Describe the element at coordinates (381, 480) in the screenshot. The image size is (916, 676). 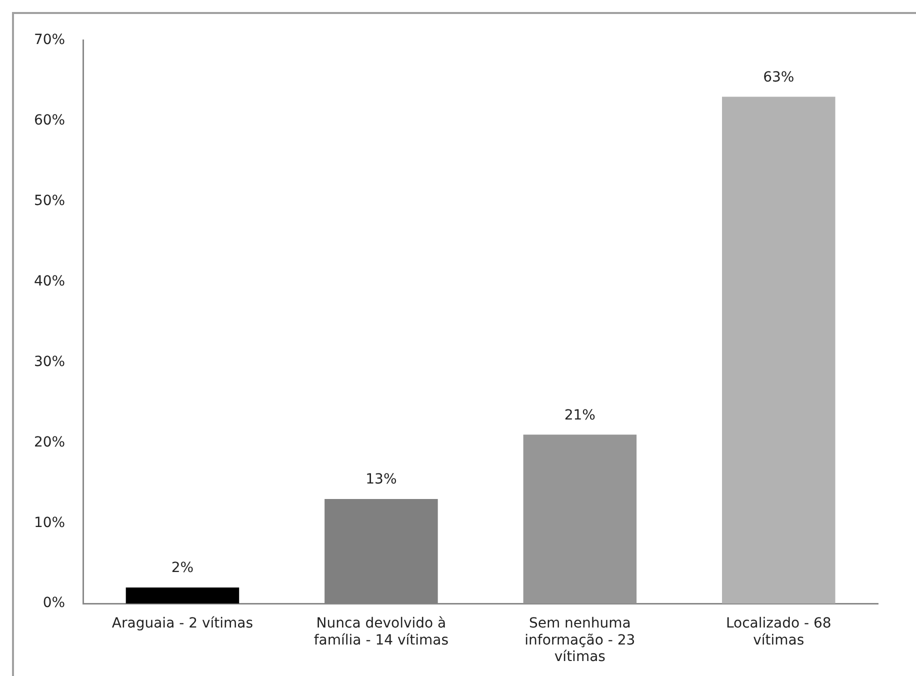
I see `data-label: 13%` at that location.